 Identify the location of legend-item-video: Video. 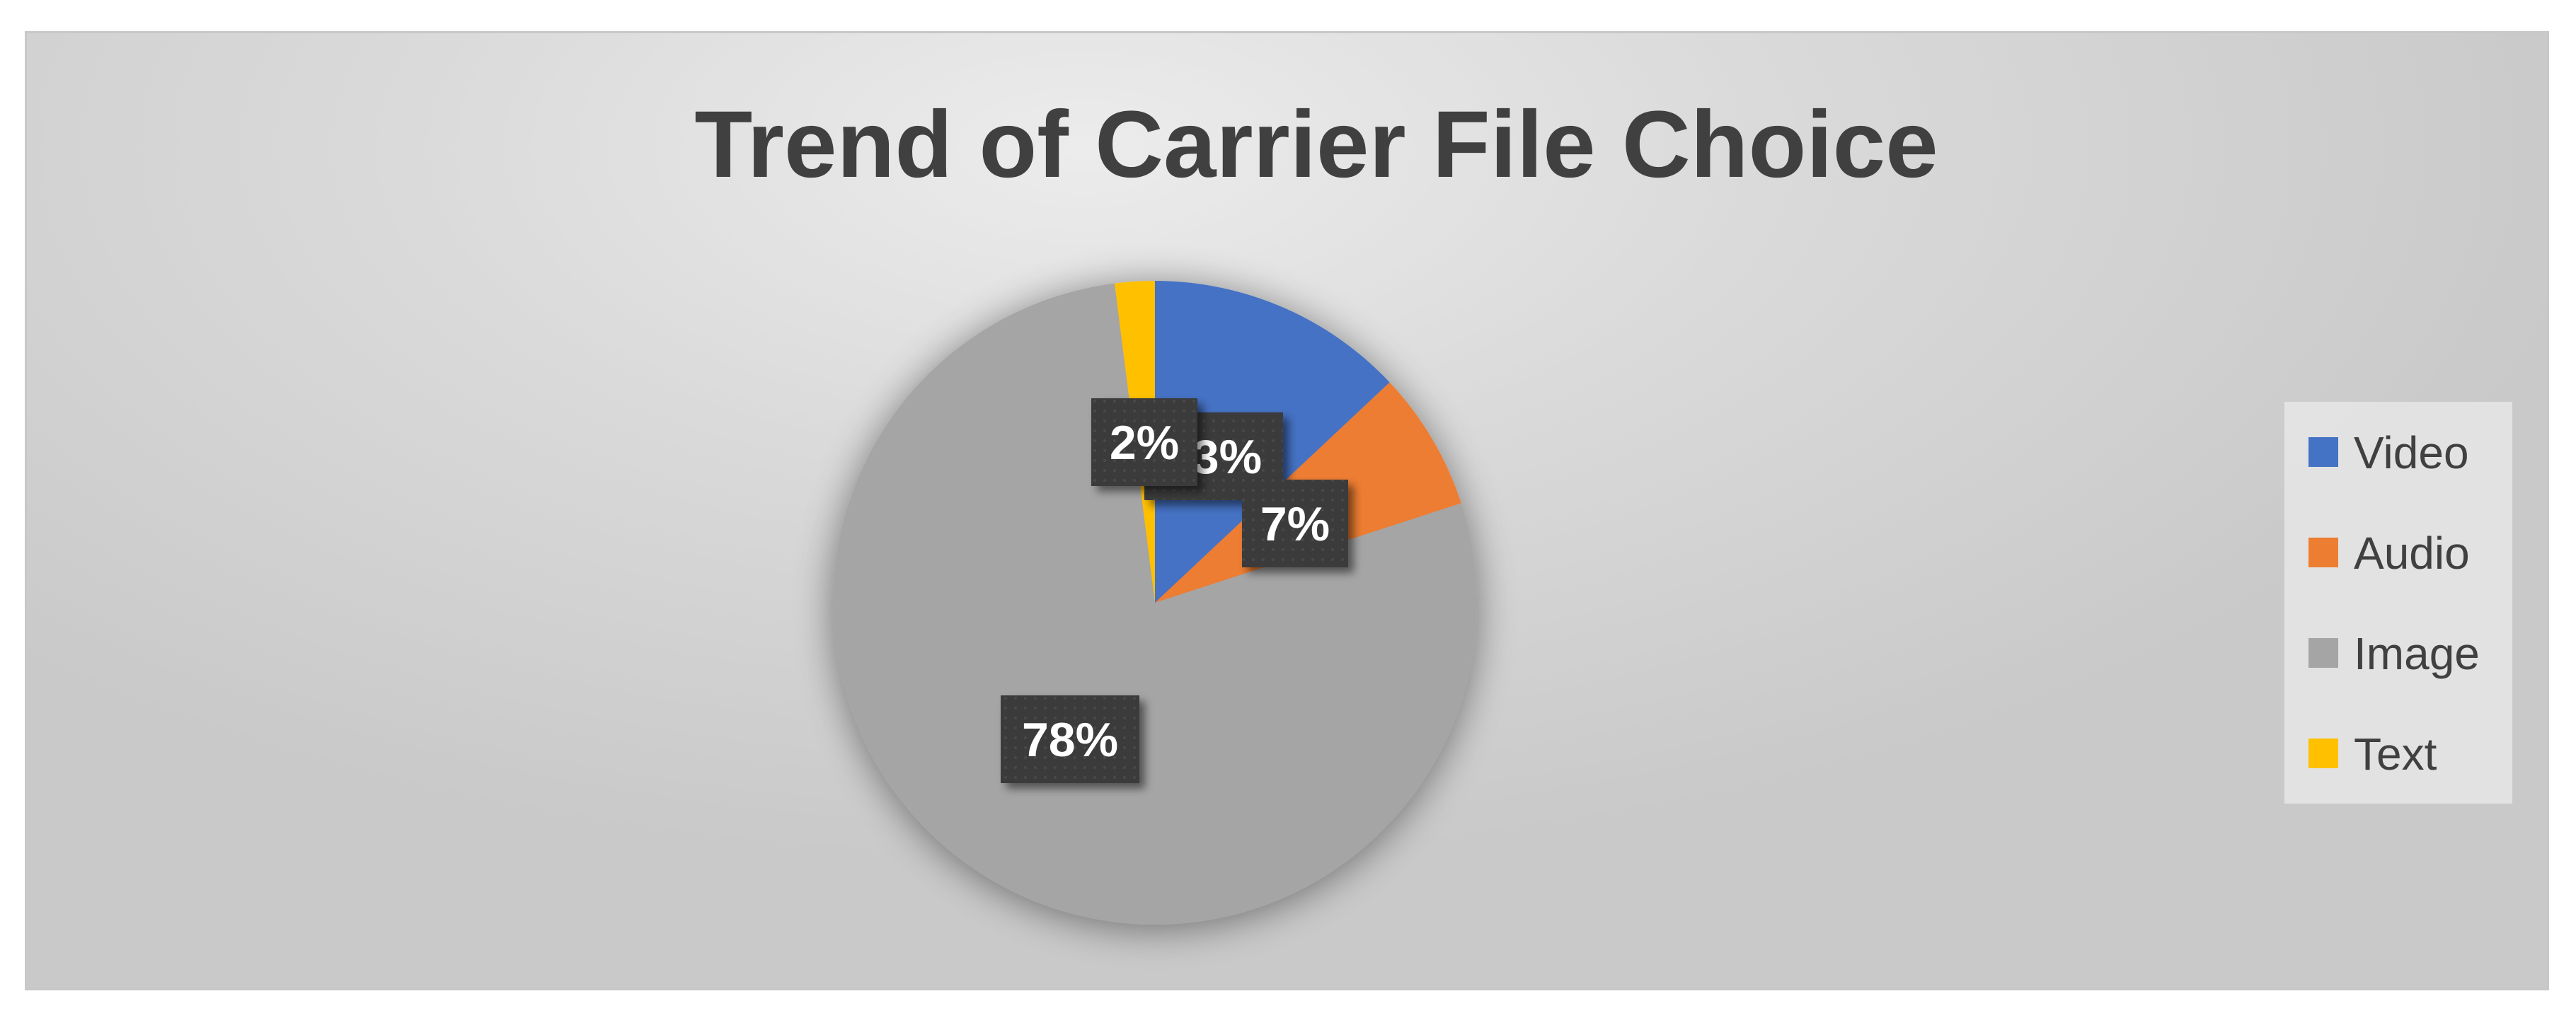
(2388, 452).